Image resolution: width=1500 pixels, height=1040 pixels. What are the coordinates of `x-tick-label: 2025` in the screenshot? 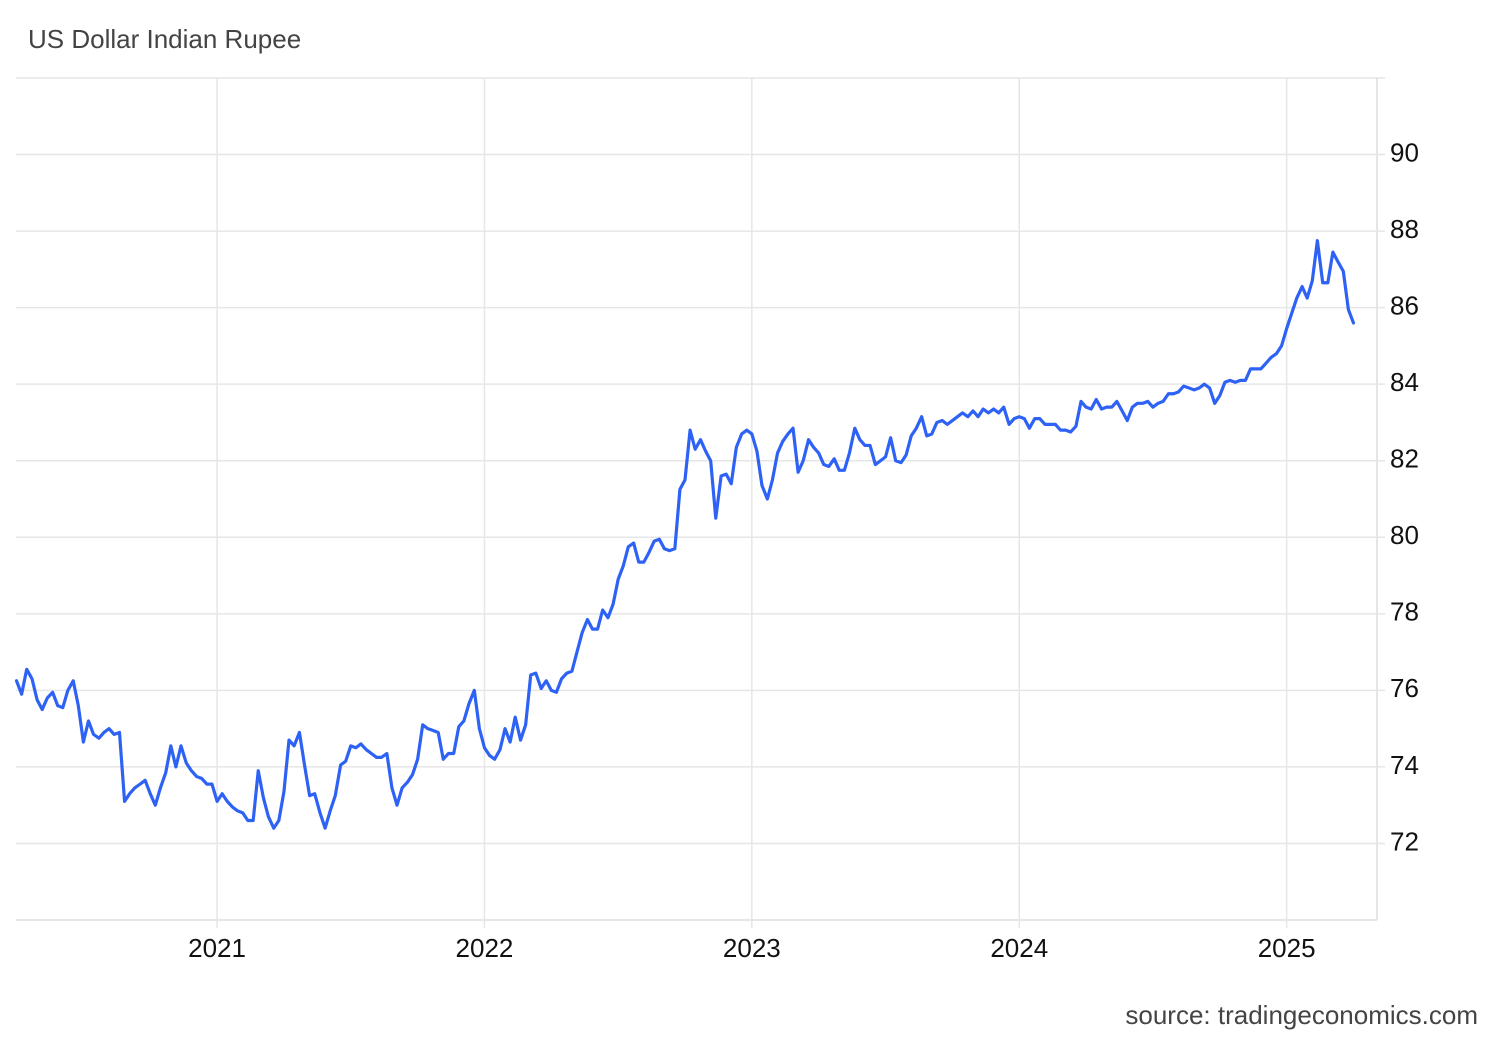 It's located at (1287, 948).